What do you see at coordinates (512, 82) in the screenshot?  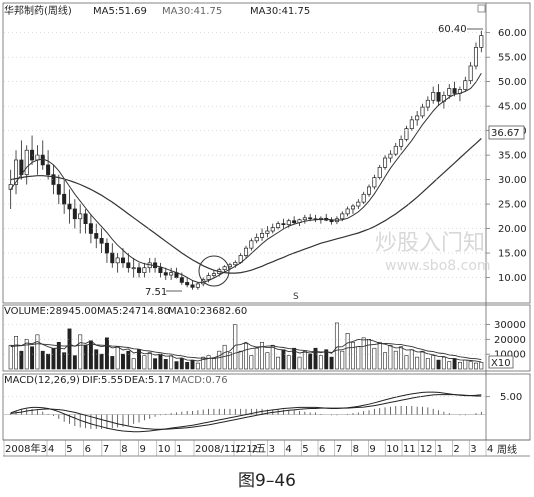 I see `price-tick-label: 50.00` at bounding box center [512, 82].